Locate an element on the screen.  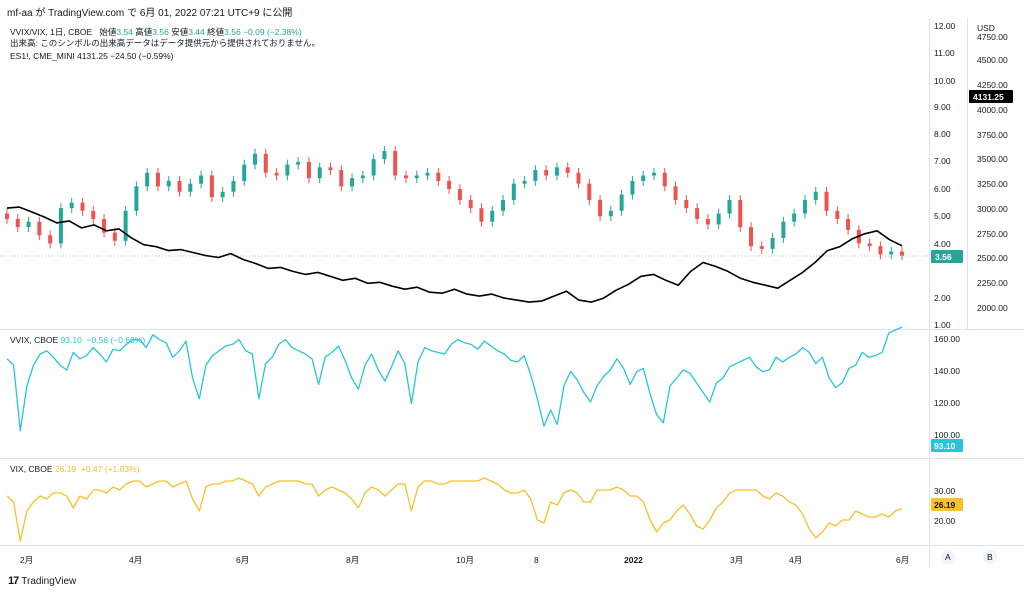
time-axis: 2月 4月 6月 8月 10月 8 2022 3月 4月 6月 is located at coordinates (464, 560).